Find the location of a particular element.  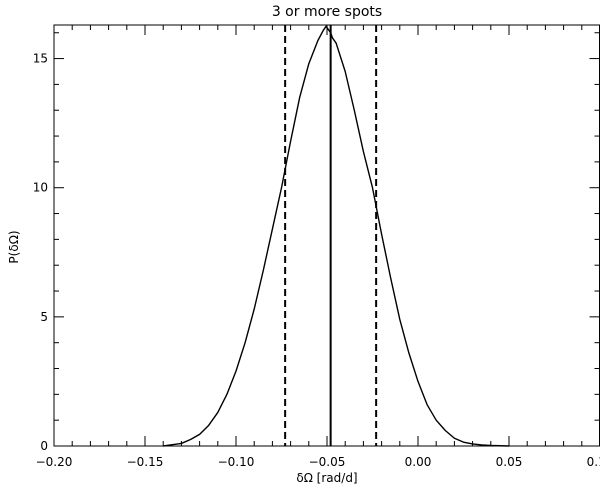

y-tick-label: 0 is located at coordinates (44, 446).